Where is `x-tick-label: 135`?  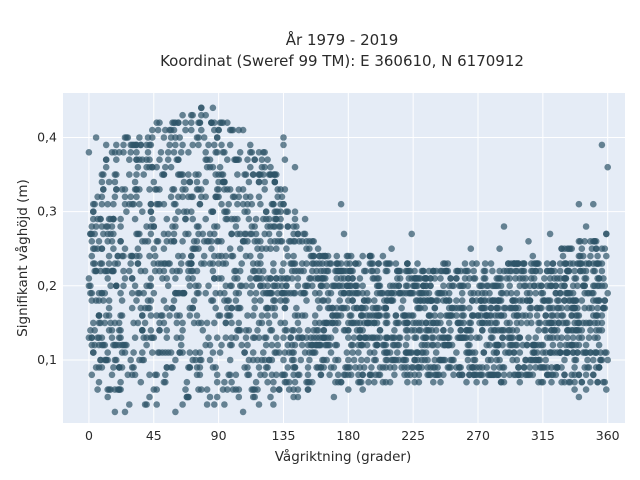 x-tick-label: 135 is located at coordinates (284, 435).